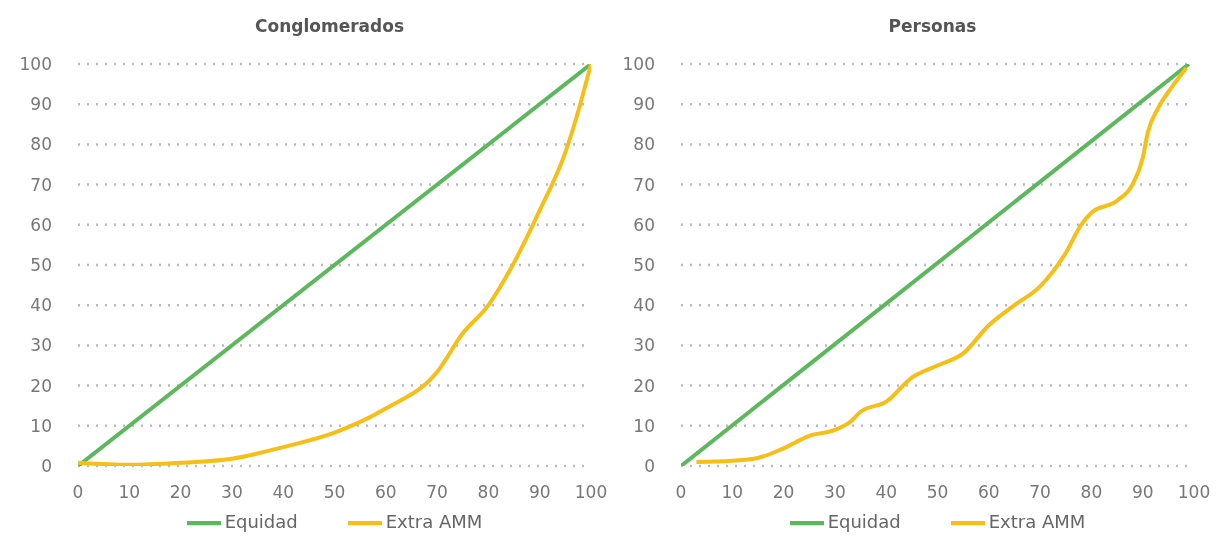 This screenshot has width=1223, height=540. I want to click on chart-title: Personas, so click(932, 26).